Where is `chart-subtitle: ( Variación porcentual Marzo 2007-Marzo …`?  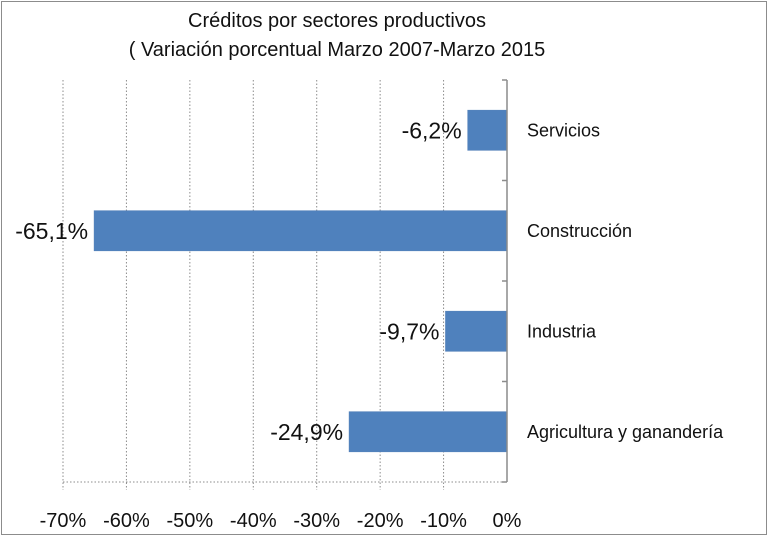 chart-subtitle: ( Variación porcentual Marzo 2007-Marzo … is located at coordinates (337, 50).